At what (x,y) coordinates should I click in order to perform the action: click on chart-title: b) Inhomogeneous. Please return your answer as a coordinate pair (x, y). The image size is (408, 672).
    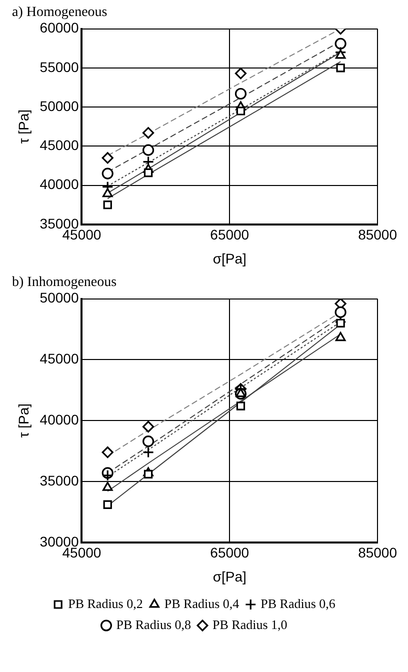
    Looking at the image, I should click on (64, 282).